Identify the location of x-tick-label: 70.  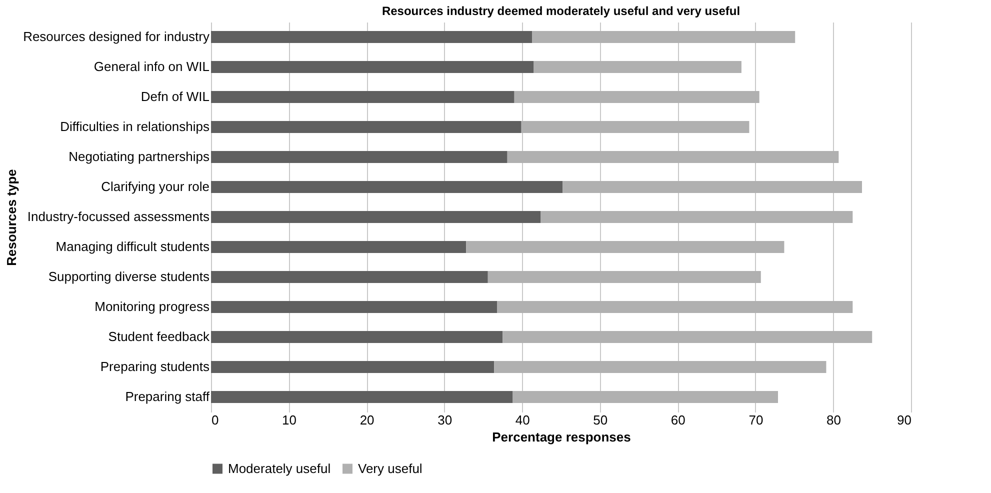
(756, 420).